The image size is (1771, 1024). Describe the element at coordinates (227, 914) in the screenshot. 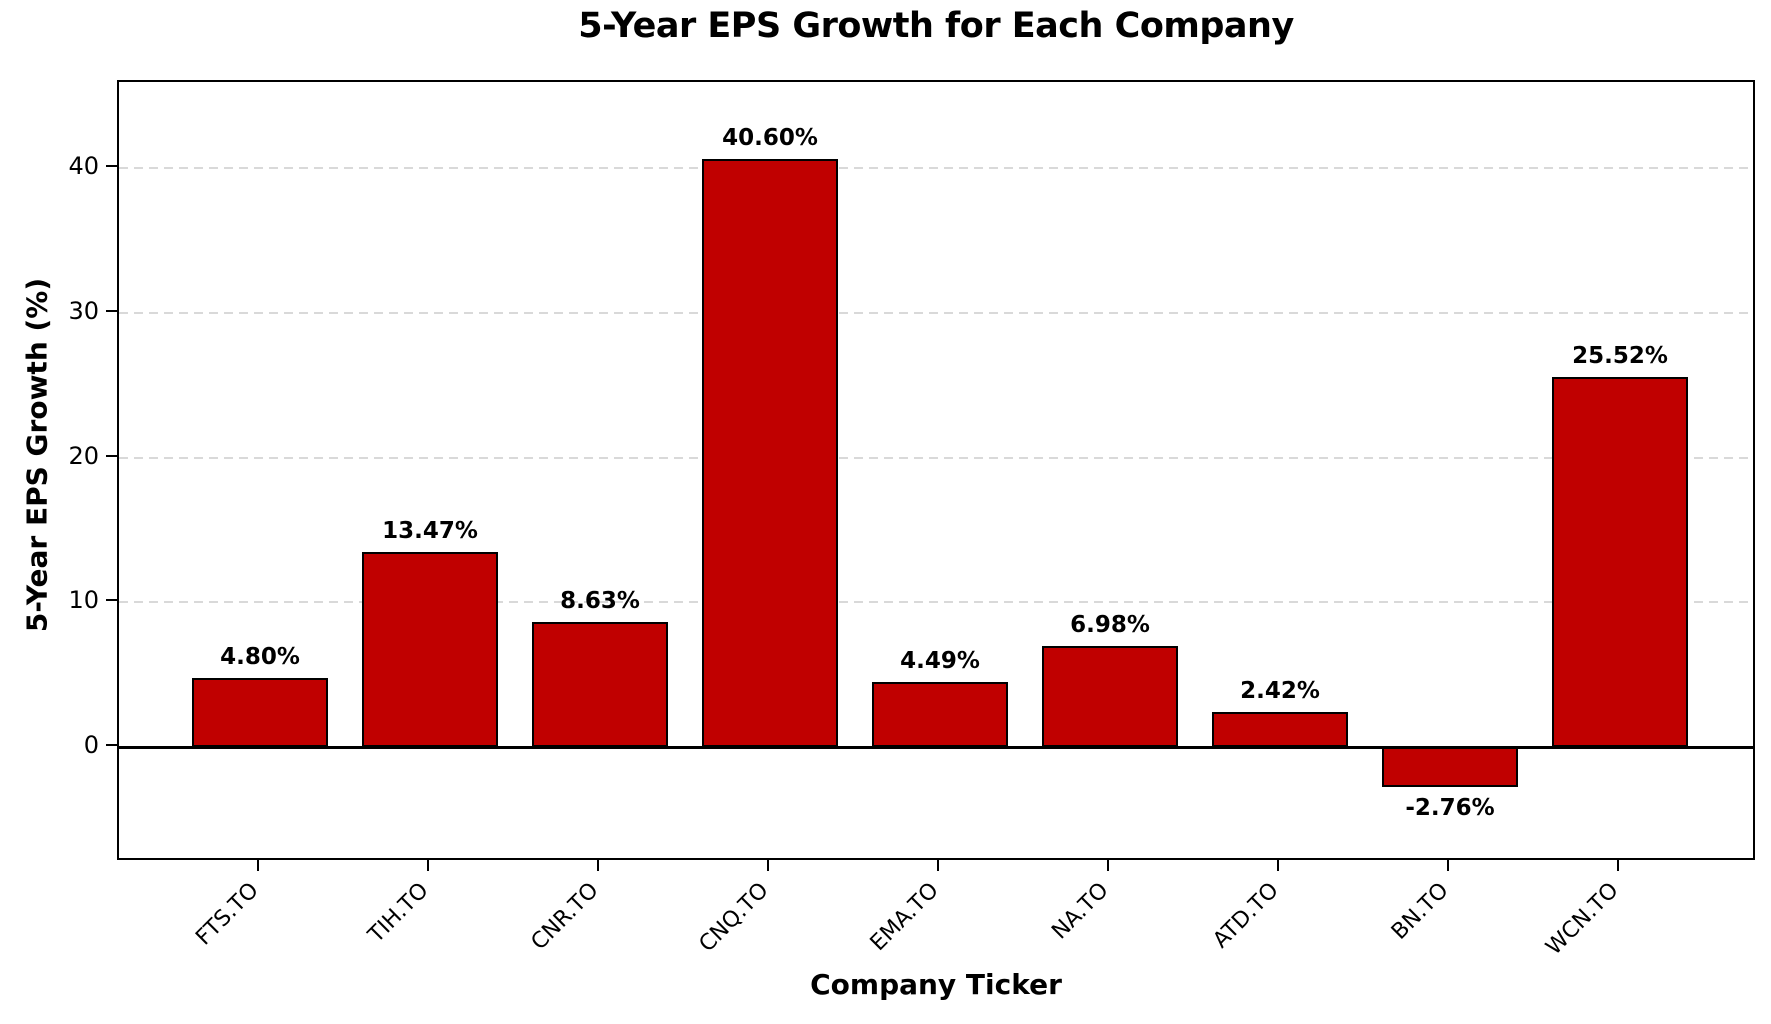

I see `x-tick-label-FTS.TO: FTS.TO` at that location.